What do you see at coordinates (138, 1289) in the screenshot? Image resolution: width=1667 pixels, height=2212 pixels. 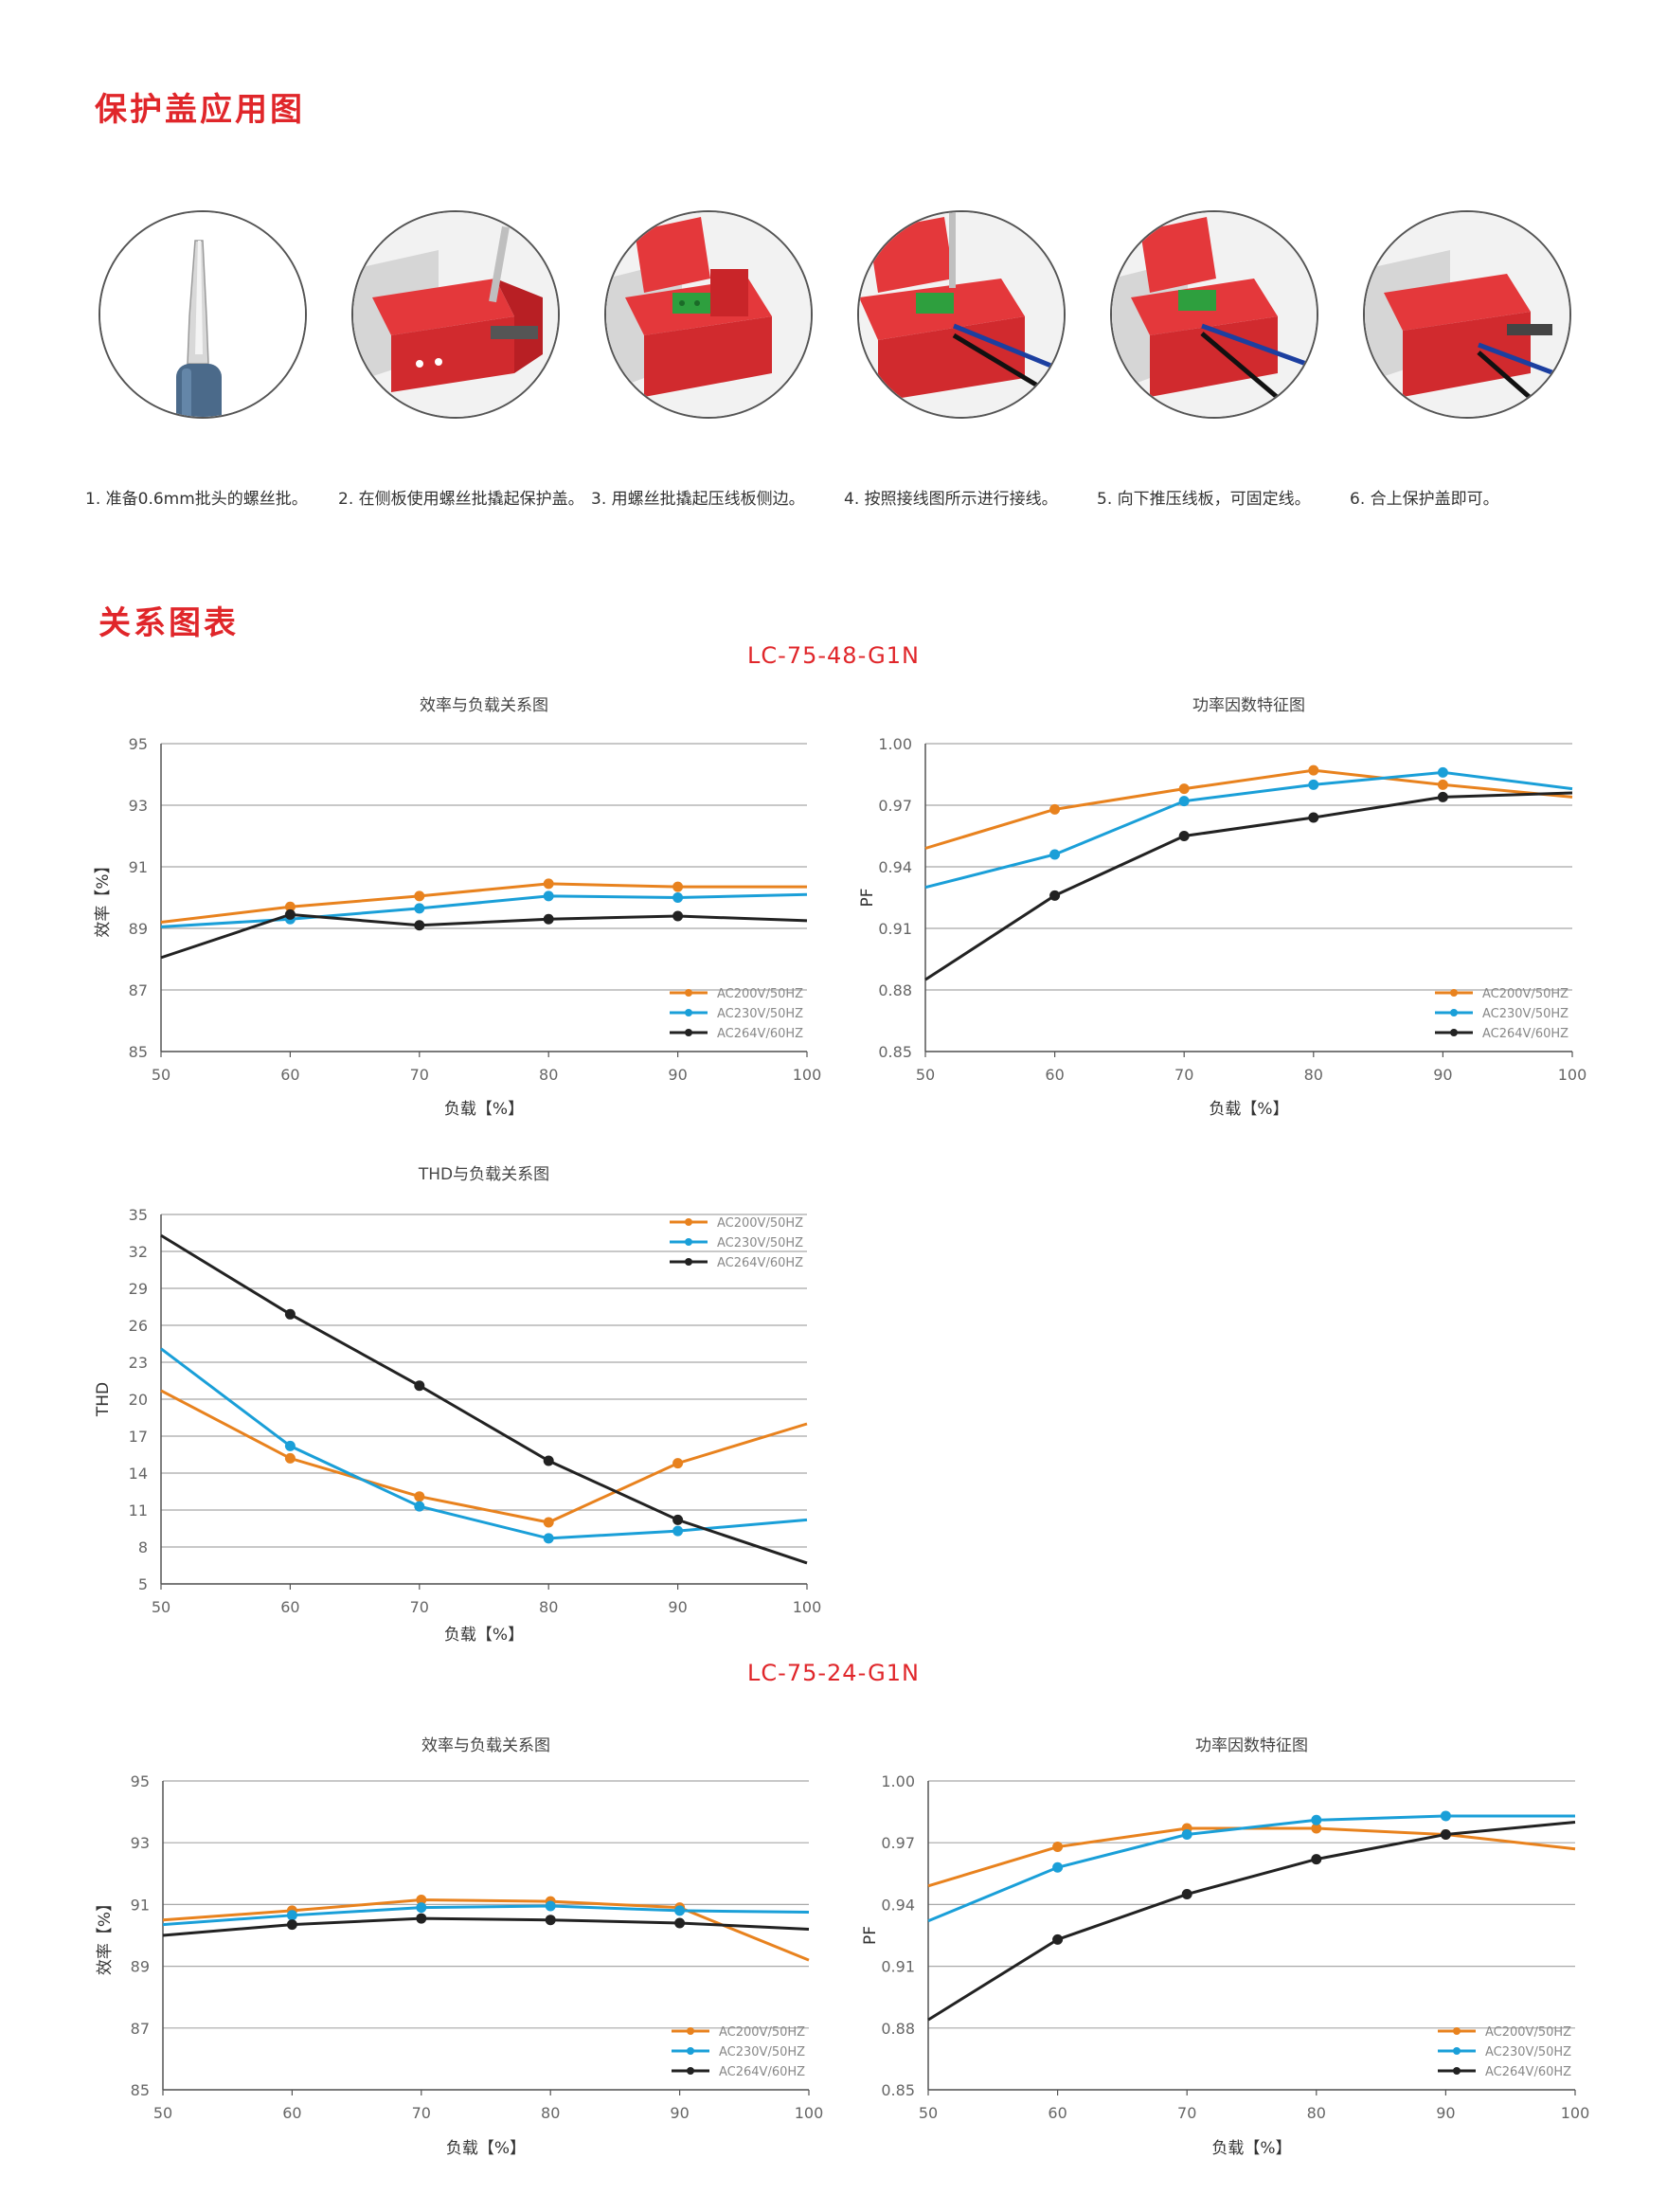 I see `chart-3-ytick-label: 29` at bounding box center [138, 1289].